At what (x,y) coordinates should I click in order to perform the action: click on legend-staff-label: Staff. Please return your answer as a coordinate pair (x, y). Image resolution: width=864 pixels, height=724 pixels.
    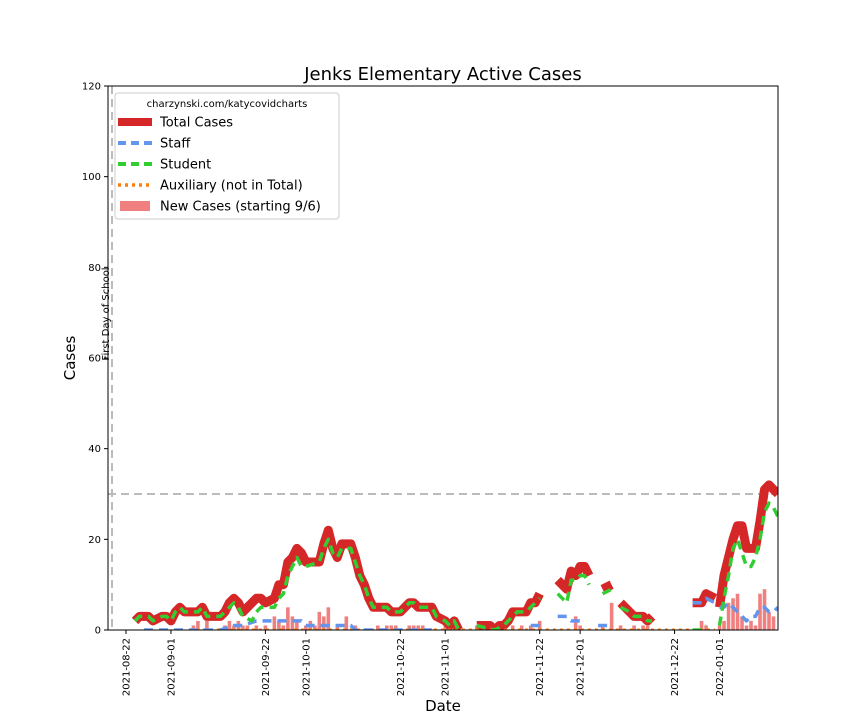
    Looking at the image, I should click on (175, 144).